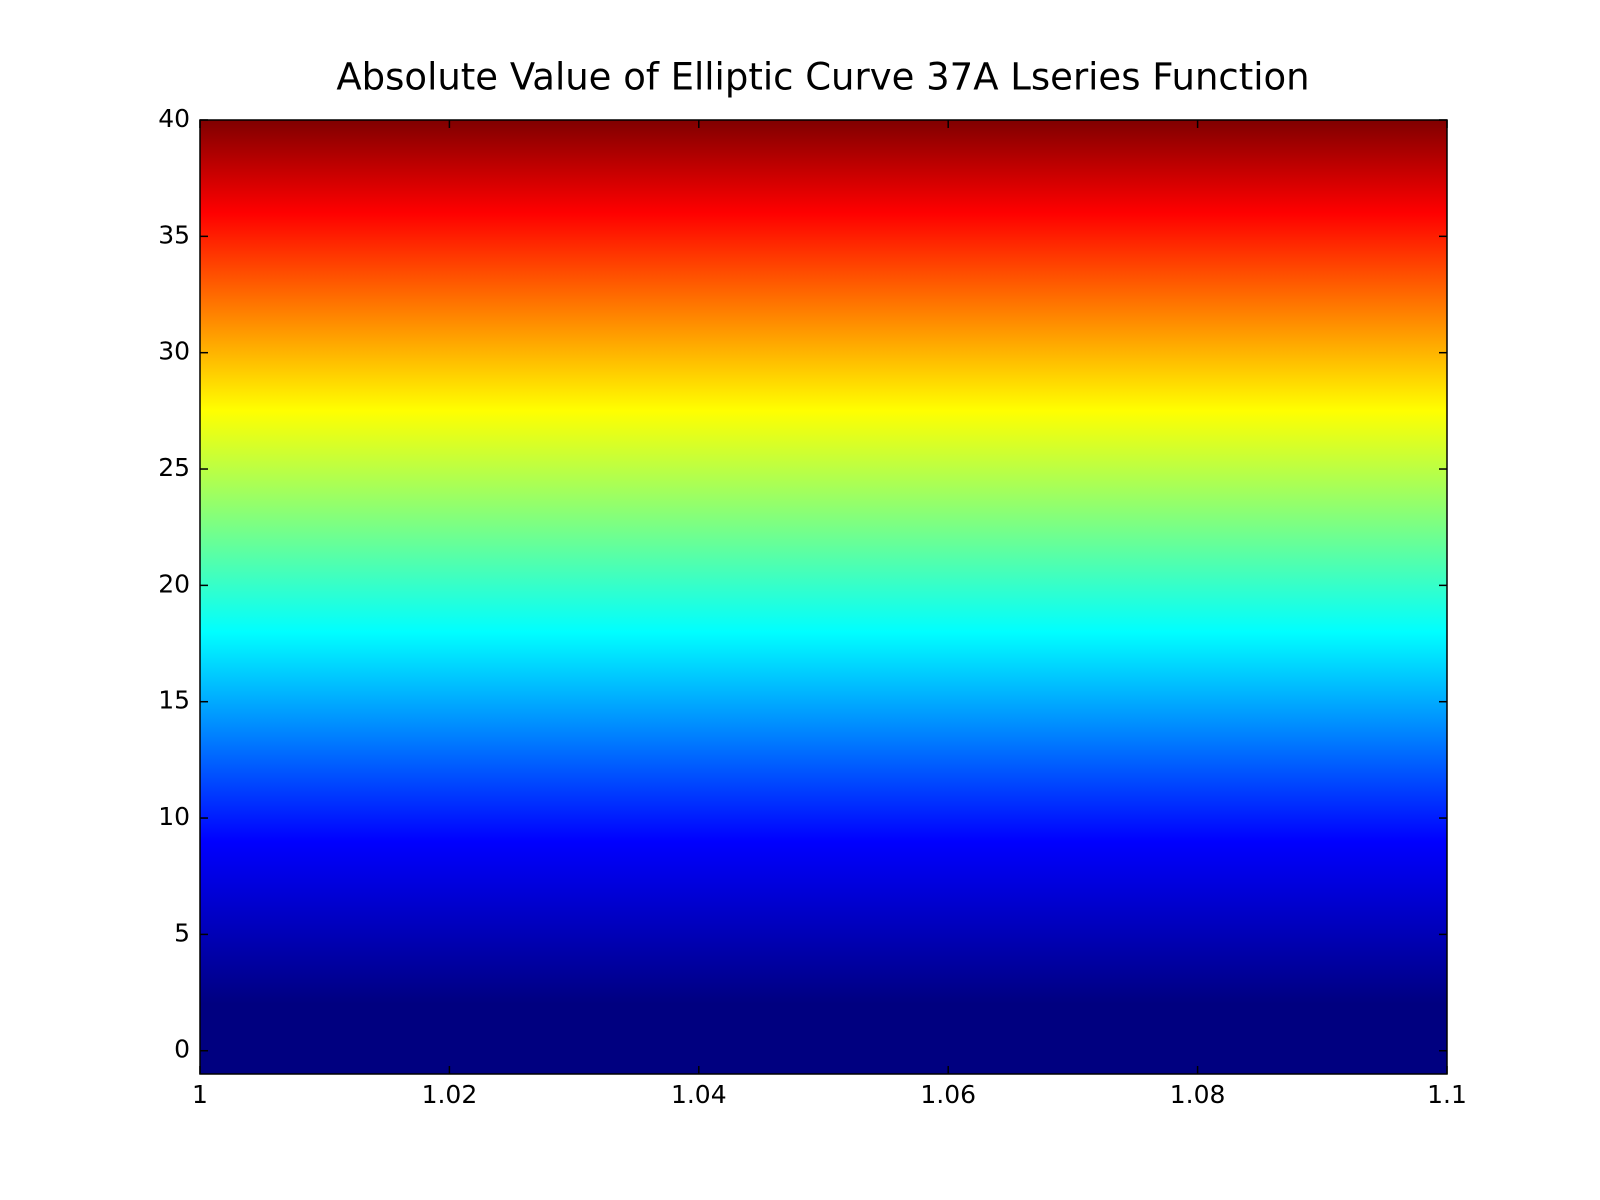 Image resolution: width=1600 pixels, height=1200 pixels. Describe the element at coordinates (174, 467) in the screenshot. I see `y-tick-label: 25` at that location.